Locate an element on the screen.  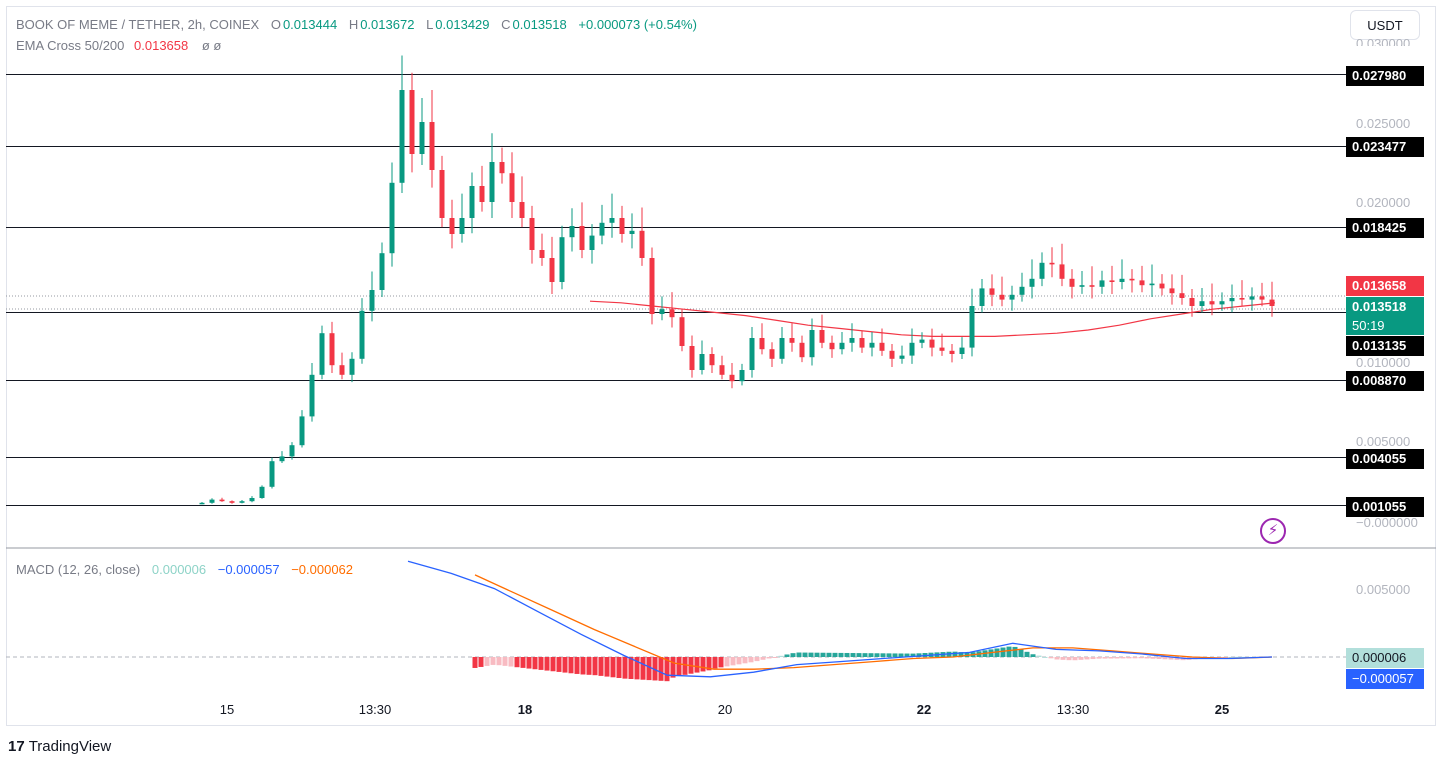
x-axis-label: 22 is located at coordinates (924, 709).